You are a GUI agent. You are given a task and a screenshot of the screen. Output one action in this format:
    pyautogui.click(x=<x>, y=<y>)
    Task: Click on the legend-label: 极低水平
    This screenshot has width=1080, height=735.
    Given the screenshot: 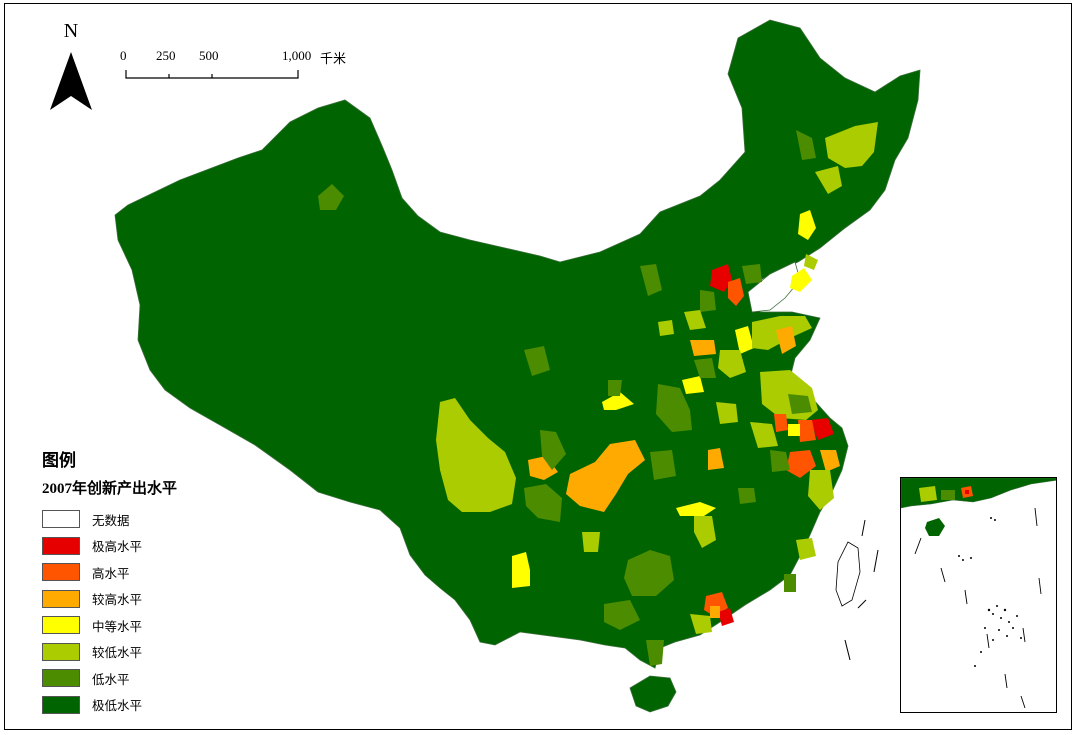 What is the action you would take?
    pyautogui.click(x=117, y=706)
    